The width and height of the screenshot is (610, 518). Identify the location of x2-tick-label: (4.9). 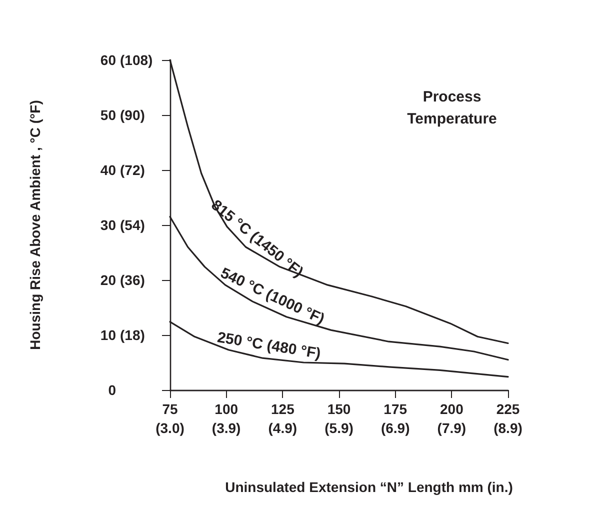
(283, 428).